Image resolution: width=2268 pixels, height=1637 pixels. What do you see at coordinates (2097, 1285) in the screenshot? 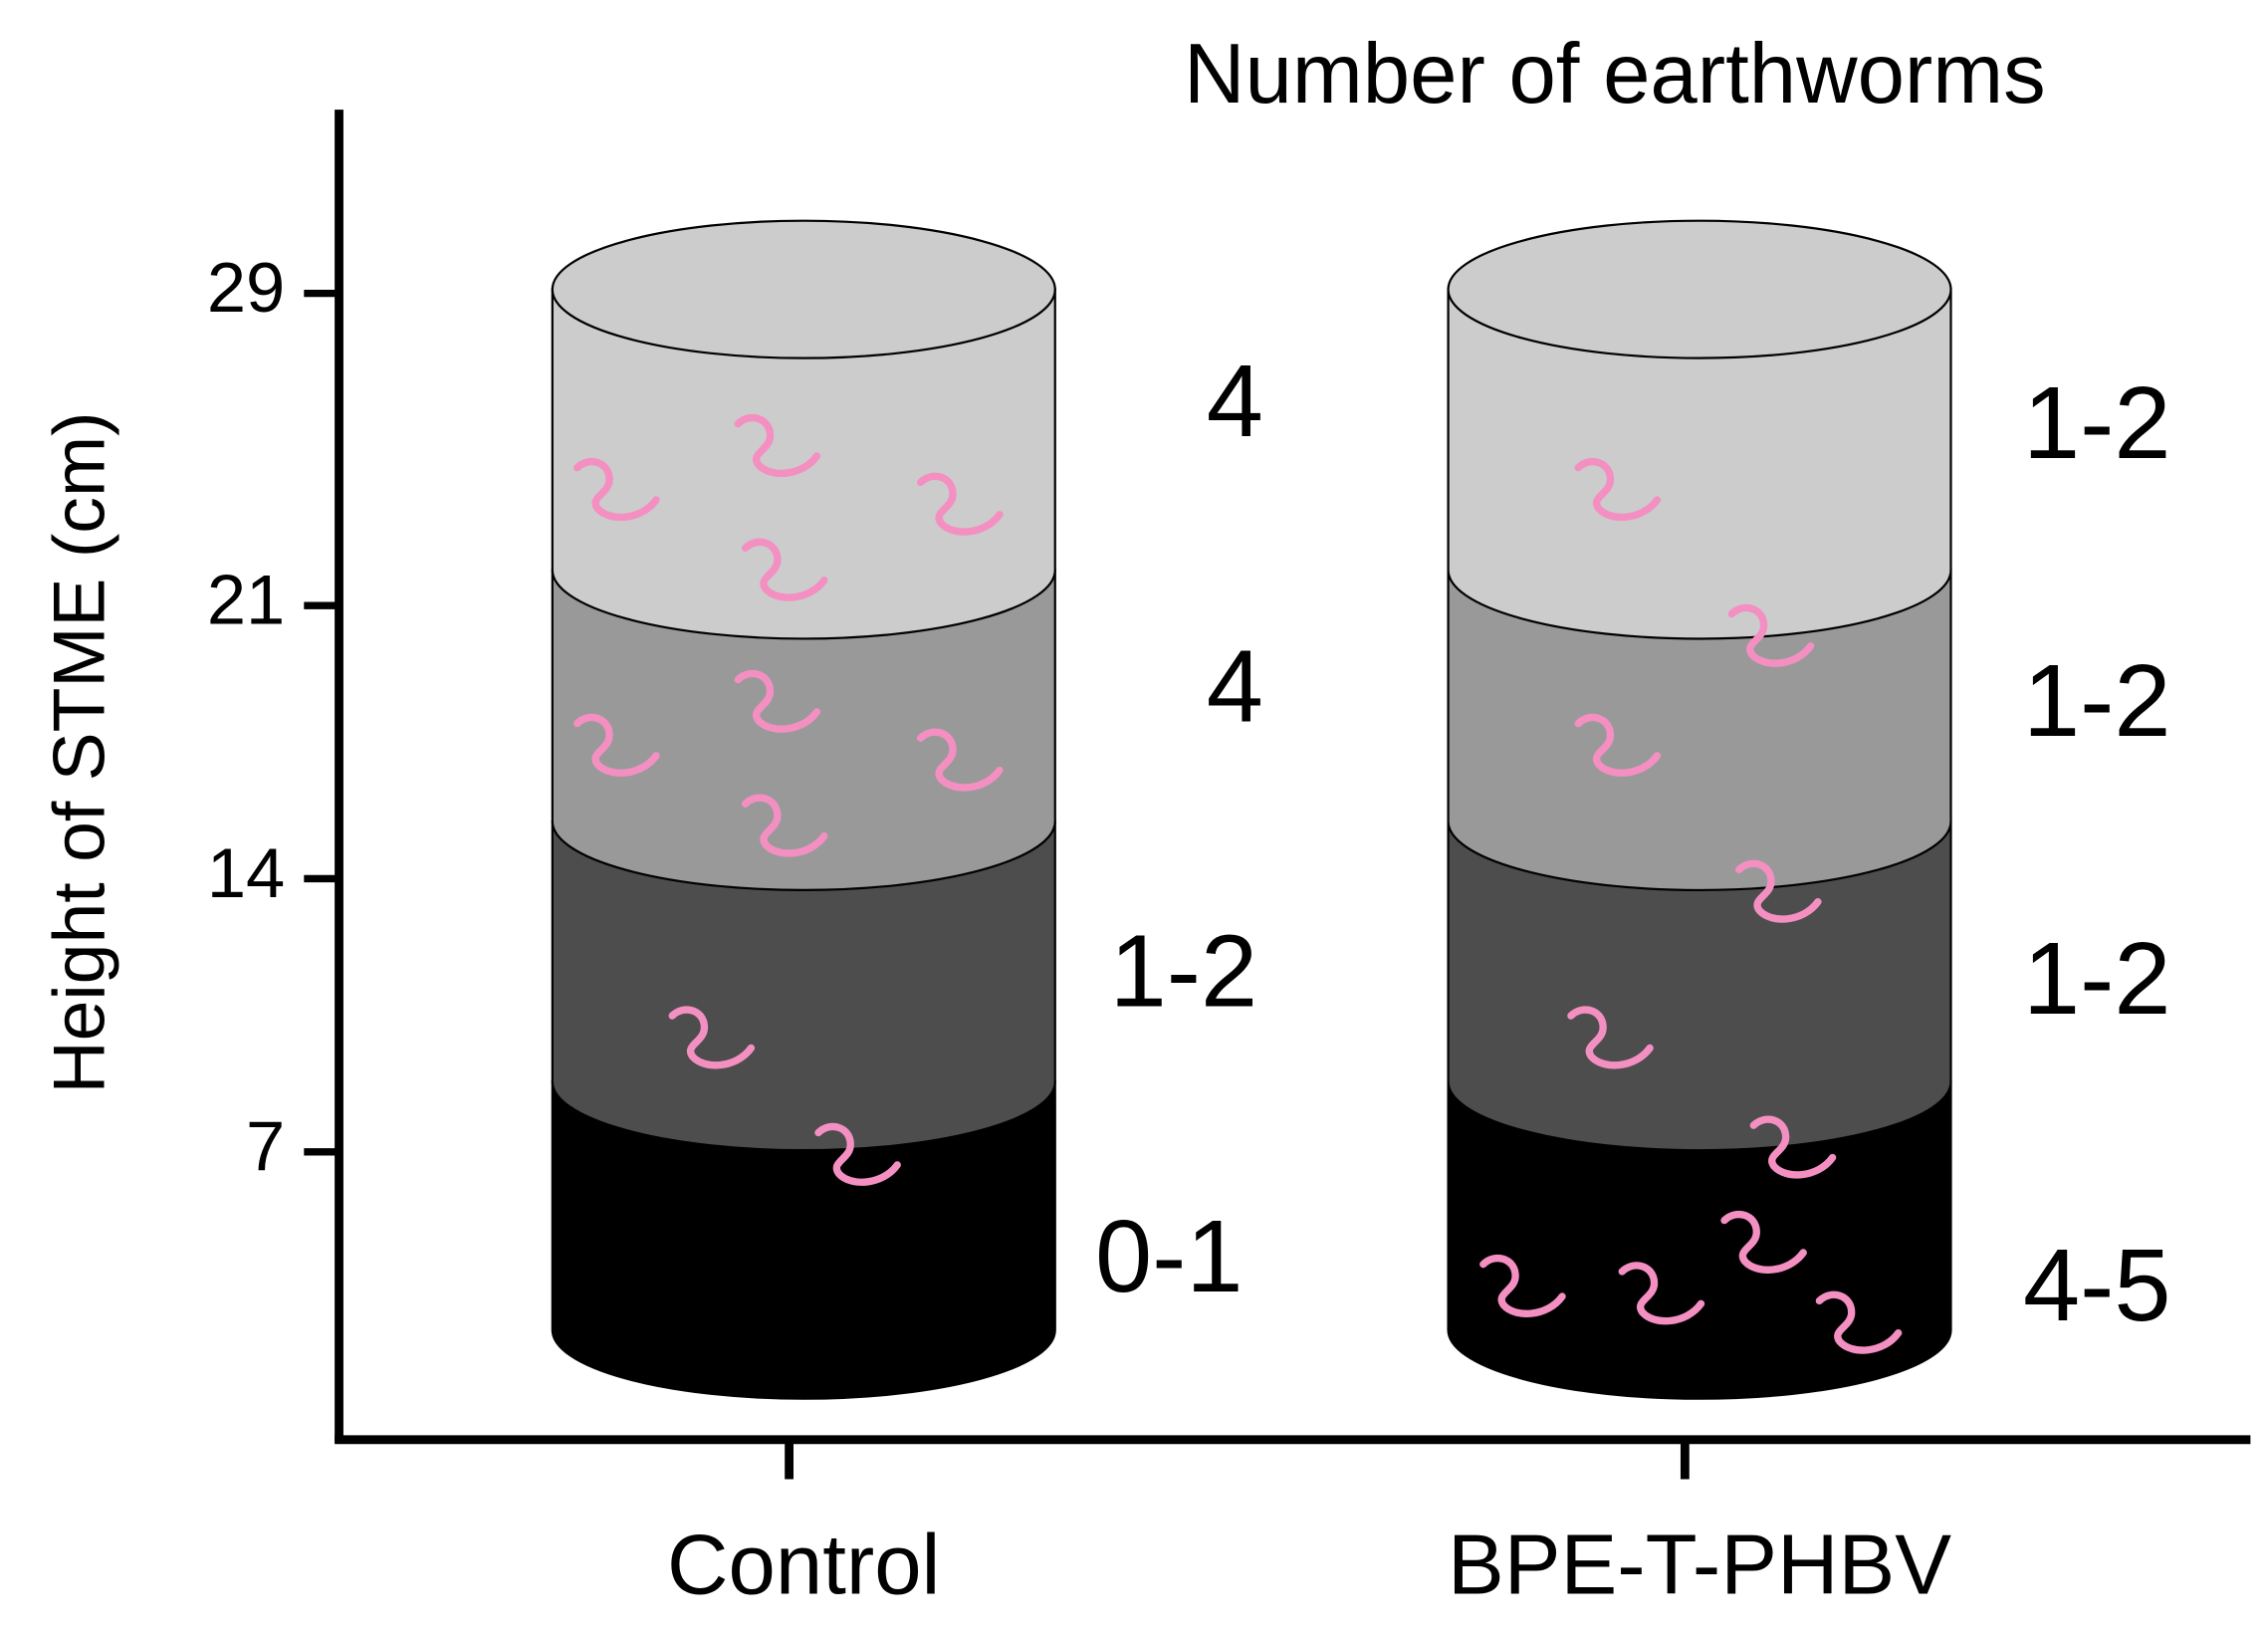
I see `earthworm-count: 4-5` at bounding box center [2097, 1285].